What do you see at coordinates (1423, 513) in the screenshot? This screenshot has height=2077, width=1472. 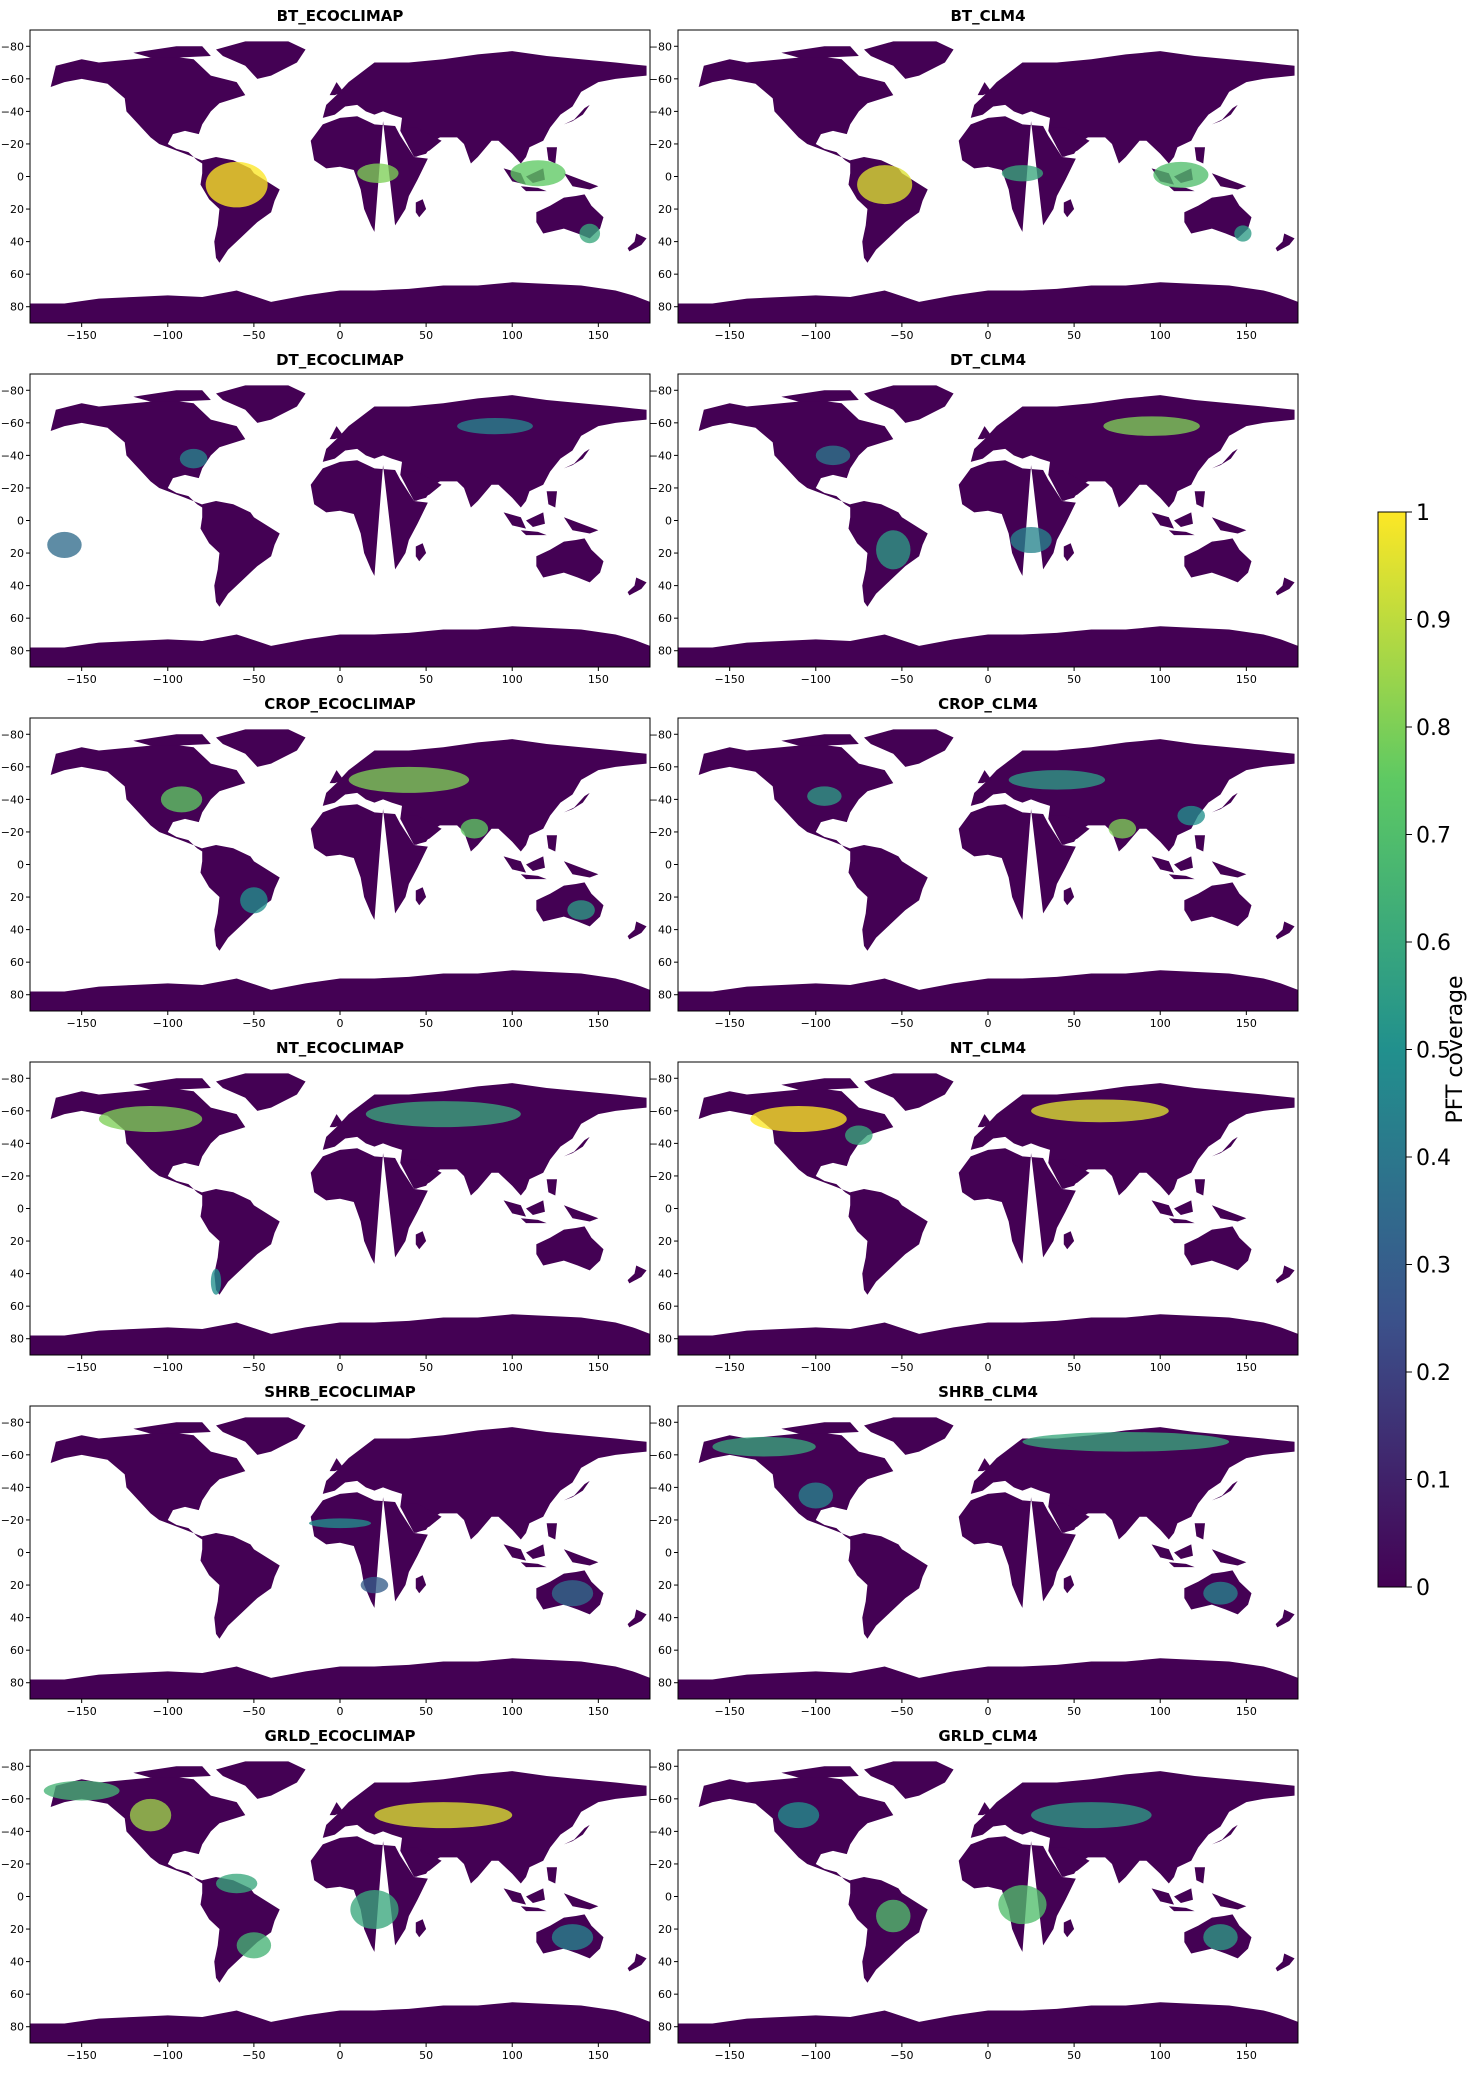 I see `colorbar-tick-label: 1` at bounding box center [1423, 513].